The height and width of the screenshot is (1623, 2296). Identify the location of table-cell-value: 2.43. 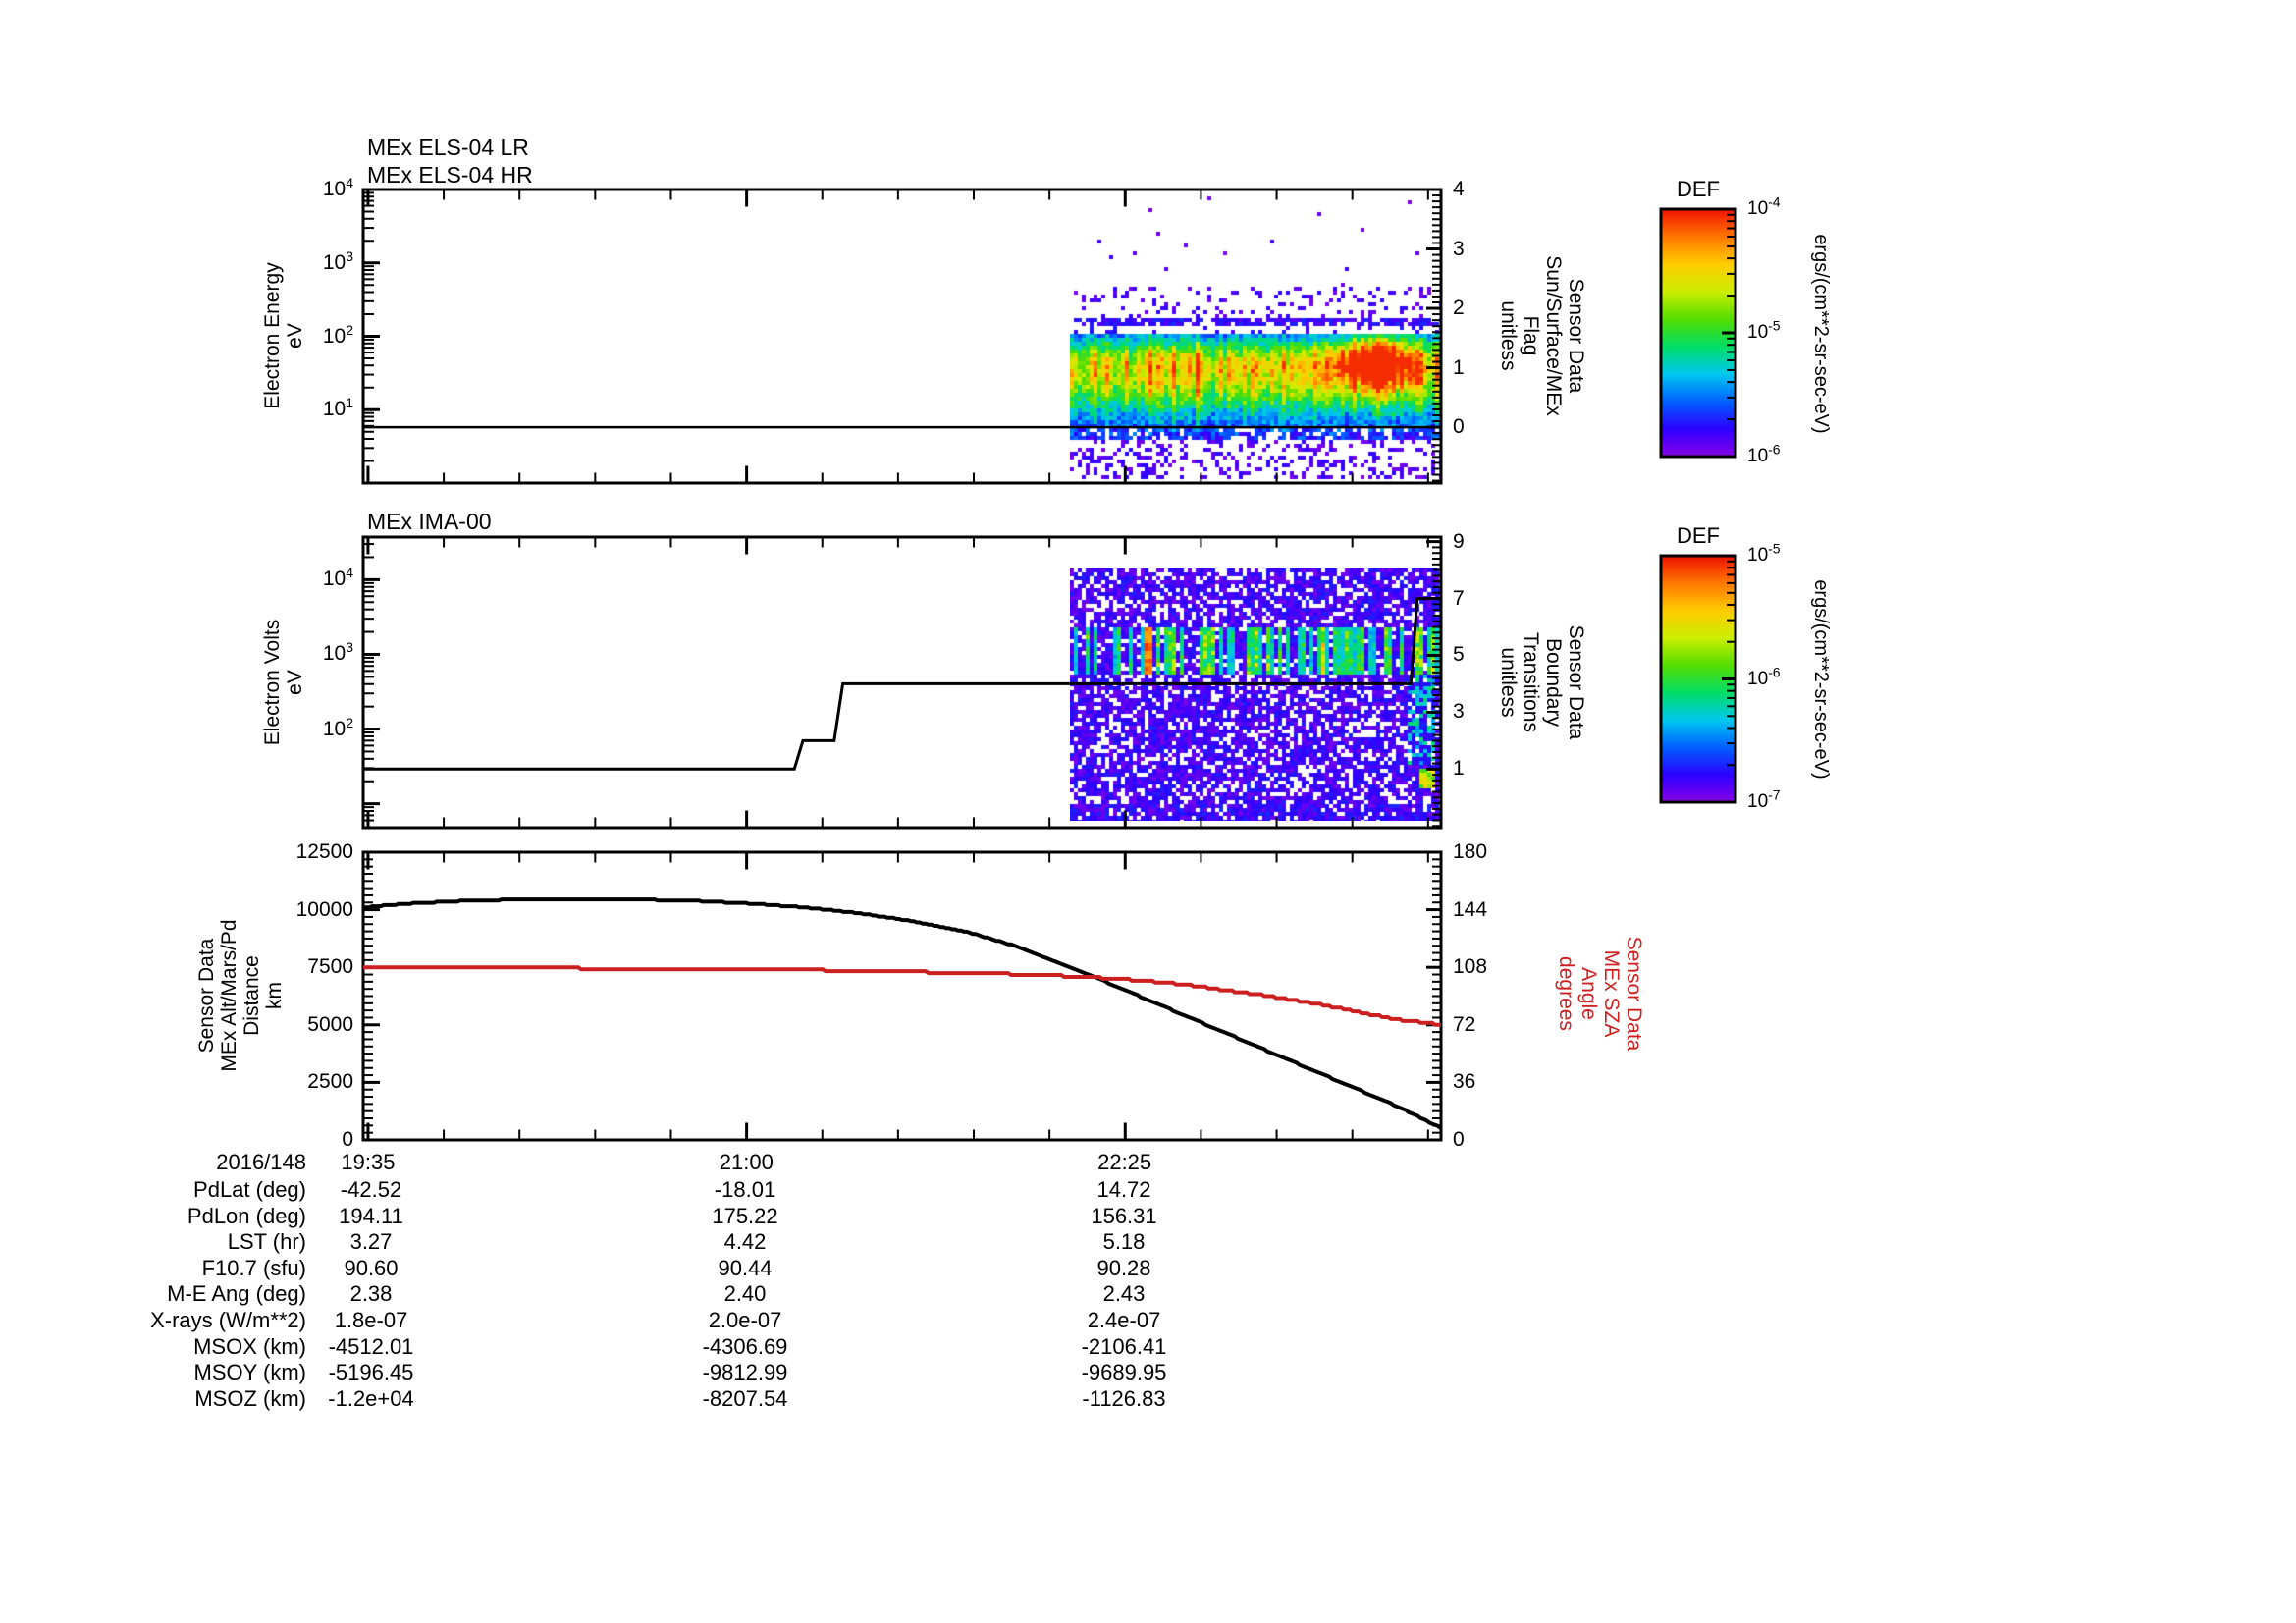
(1124, 1294).